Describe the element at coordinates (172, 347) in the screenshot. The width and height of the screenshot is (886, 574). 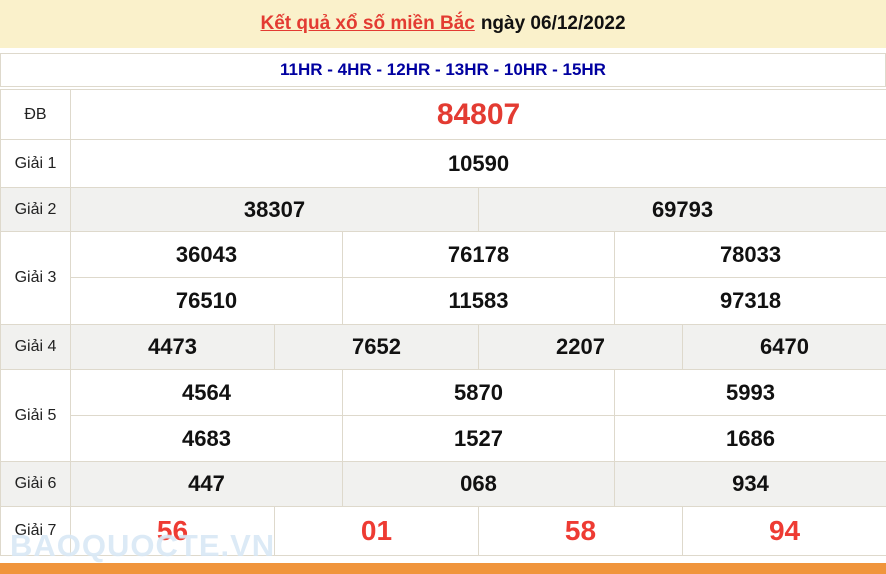
I see `prize-number: 4473` at that location.